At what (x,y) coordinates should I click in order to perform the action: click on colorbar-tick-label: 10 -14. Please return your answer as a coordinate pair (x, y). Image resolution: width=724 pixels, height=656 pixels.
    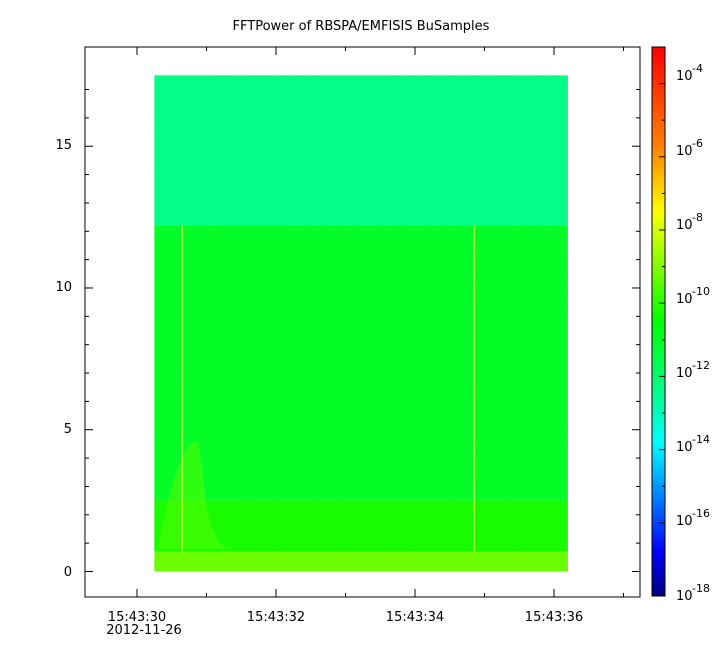
    Looking at the image, I should click on (693, 444).